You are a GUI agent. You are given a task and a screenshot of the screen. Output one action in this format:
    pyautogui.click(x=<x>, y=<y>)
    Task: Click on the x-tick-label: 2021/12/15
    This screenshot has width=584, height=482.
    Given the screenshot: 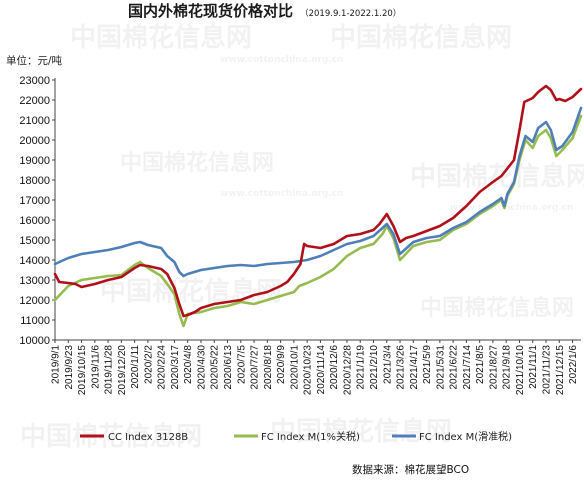 What is the action you would take?
    pyautogui.click(x=560, y=370)
    